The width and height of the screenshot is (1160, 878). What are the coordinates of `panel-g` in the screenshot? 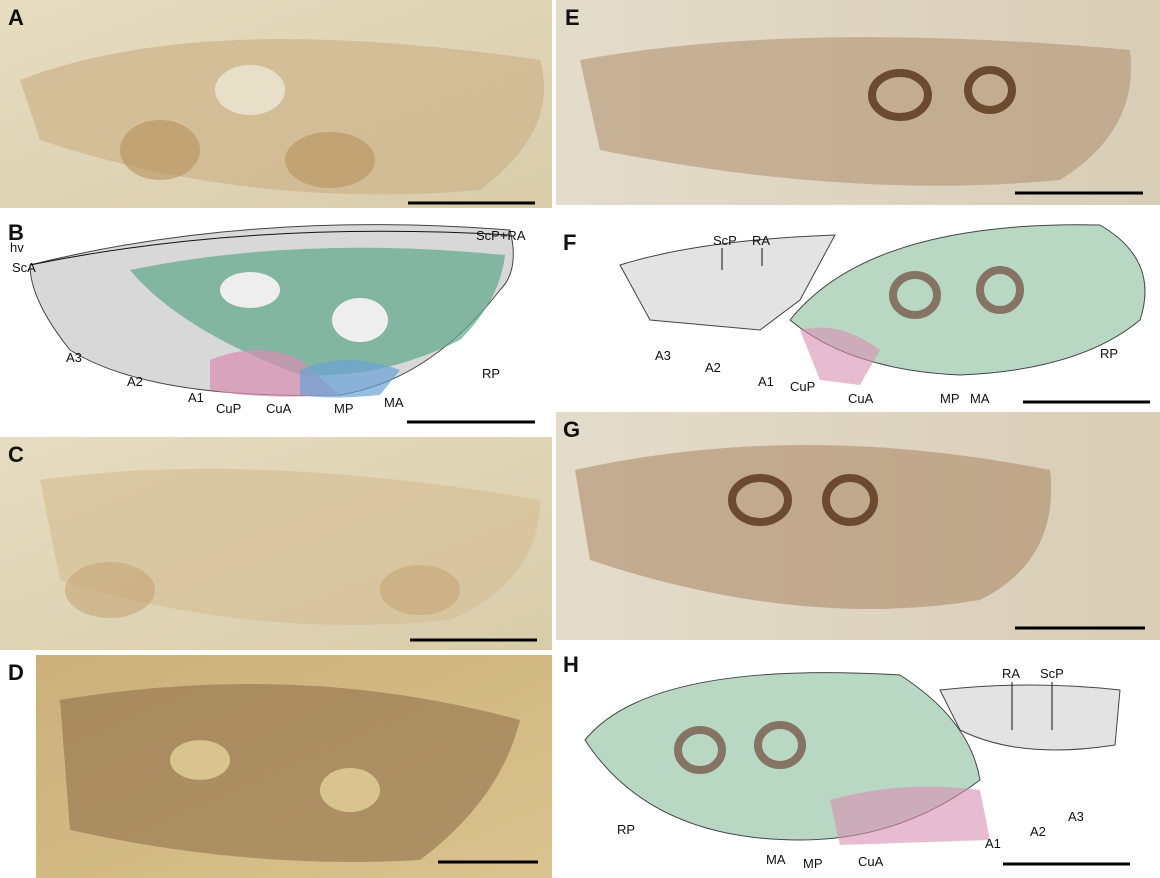 It's located at (858, 526).